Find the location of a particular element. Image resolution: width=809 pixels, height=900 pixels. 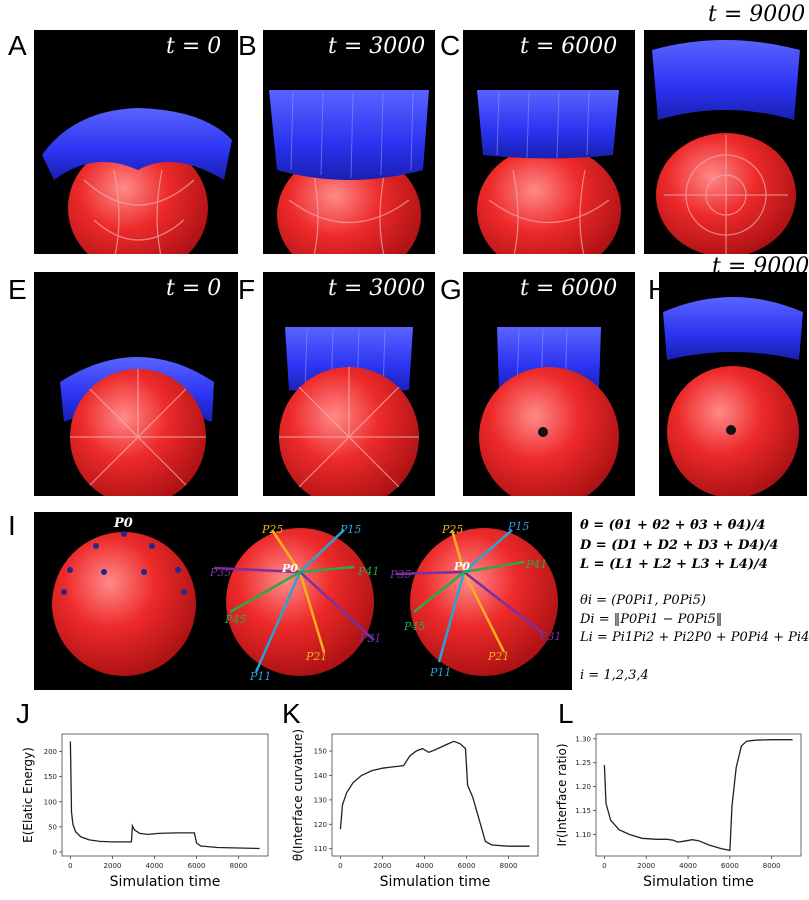

panel-letter-f: F is located at coordinates (247, 289).